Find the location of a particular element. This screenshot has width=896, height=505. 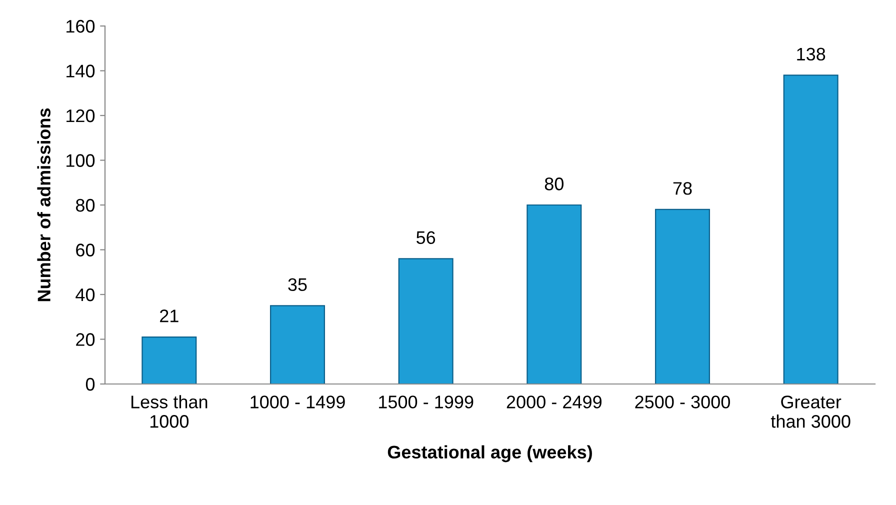

x-tick-label: 1500 - 1999 is located at coordinates (426, 402).